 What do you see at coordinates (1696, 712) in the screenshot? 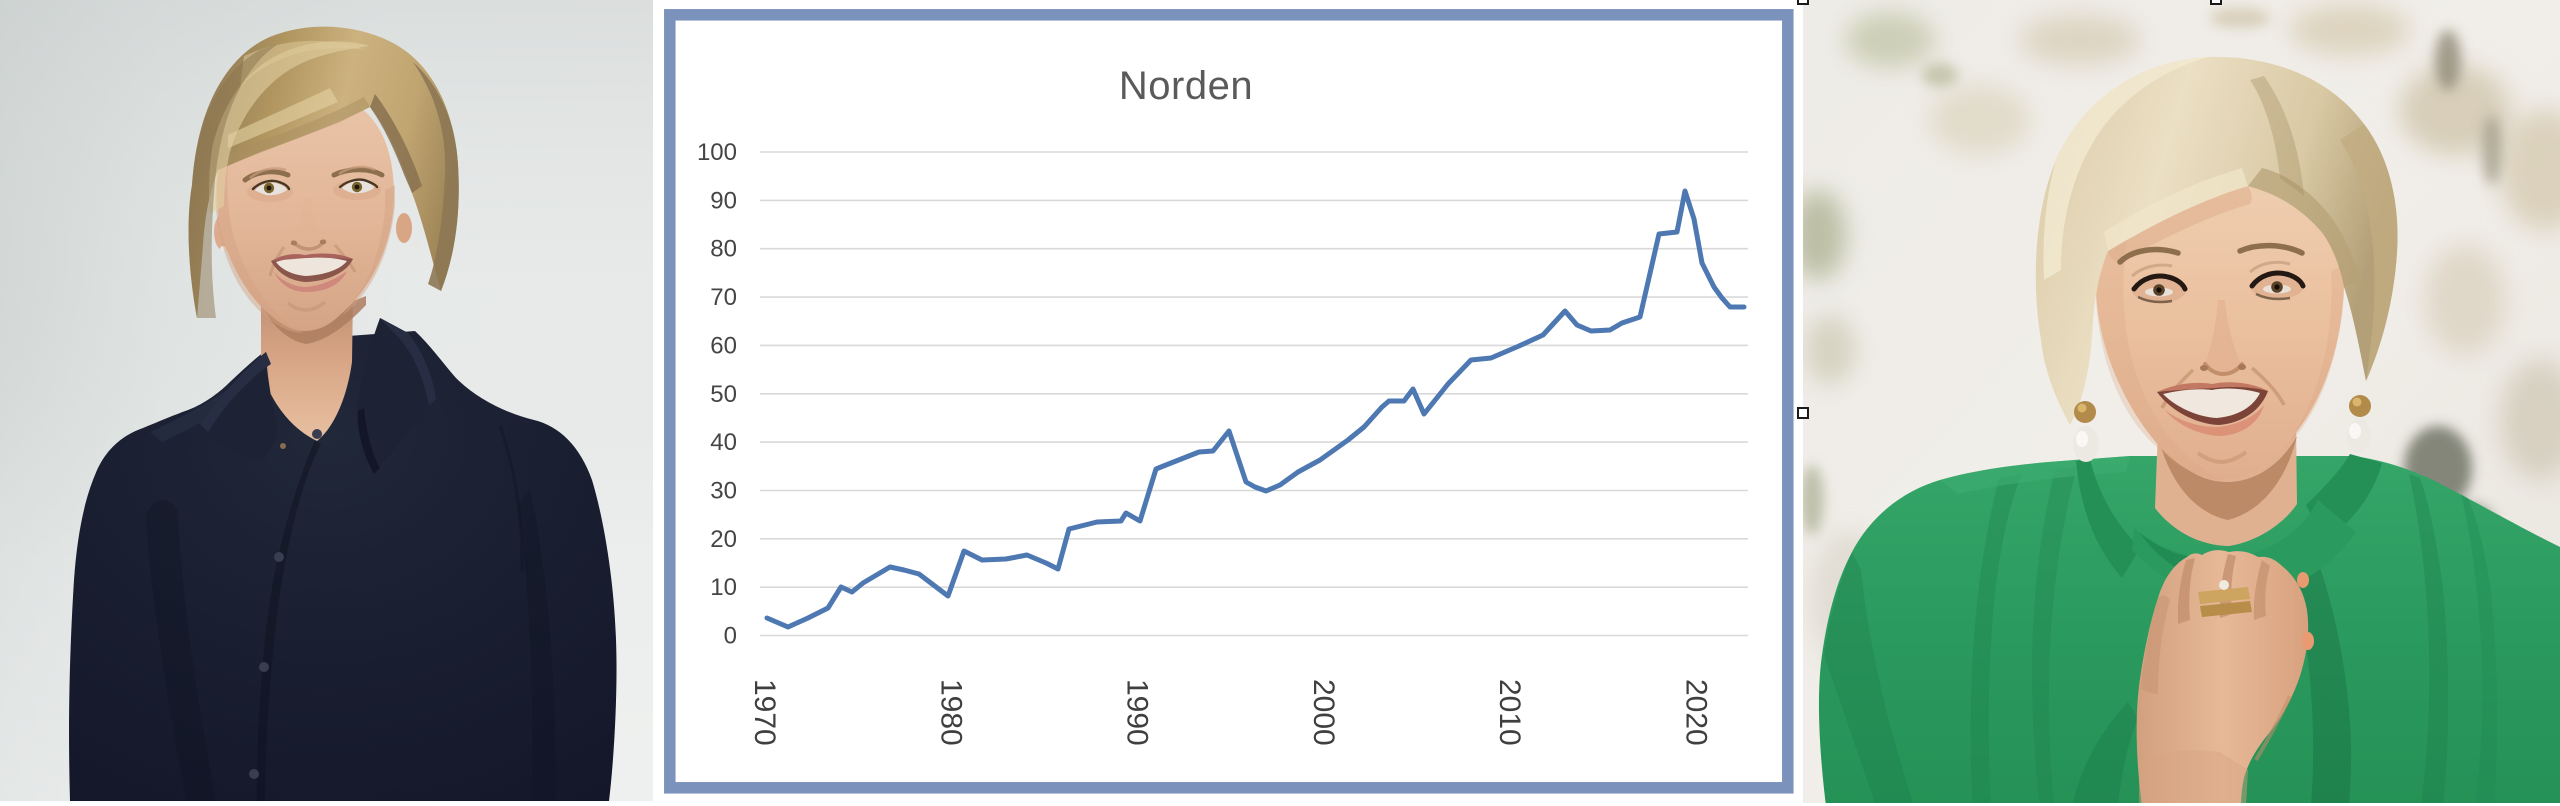
I see `svg-text: 2020` at bounding box center [1696, 712].